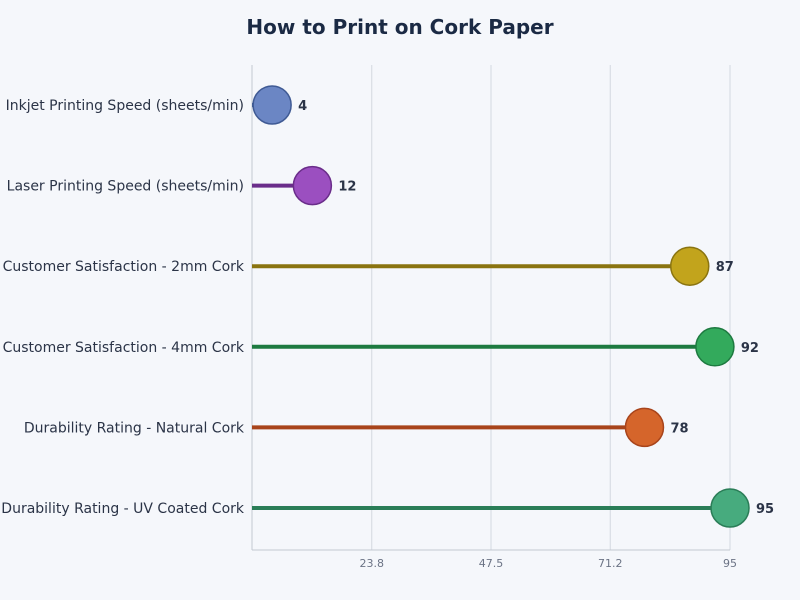 The image size is (800, 600). Describe the element at coordinates (610, 563) in the screenshot. I see `x-tick-label: 71.2` at that location.